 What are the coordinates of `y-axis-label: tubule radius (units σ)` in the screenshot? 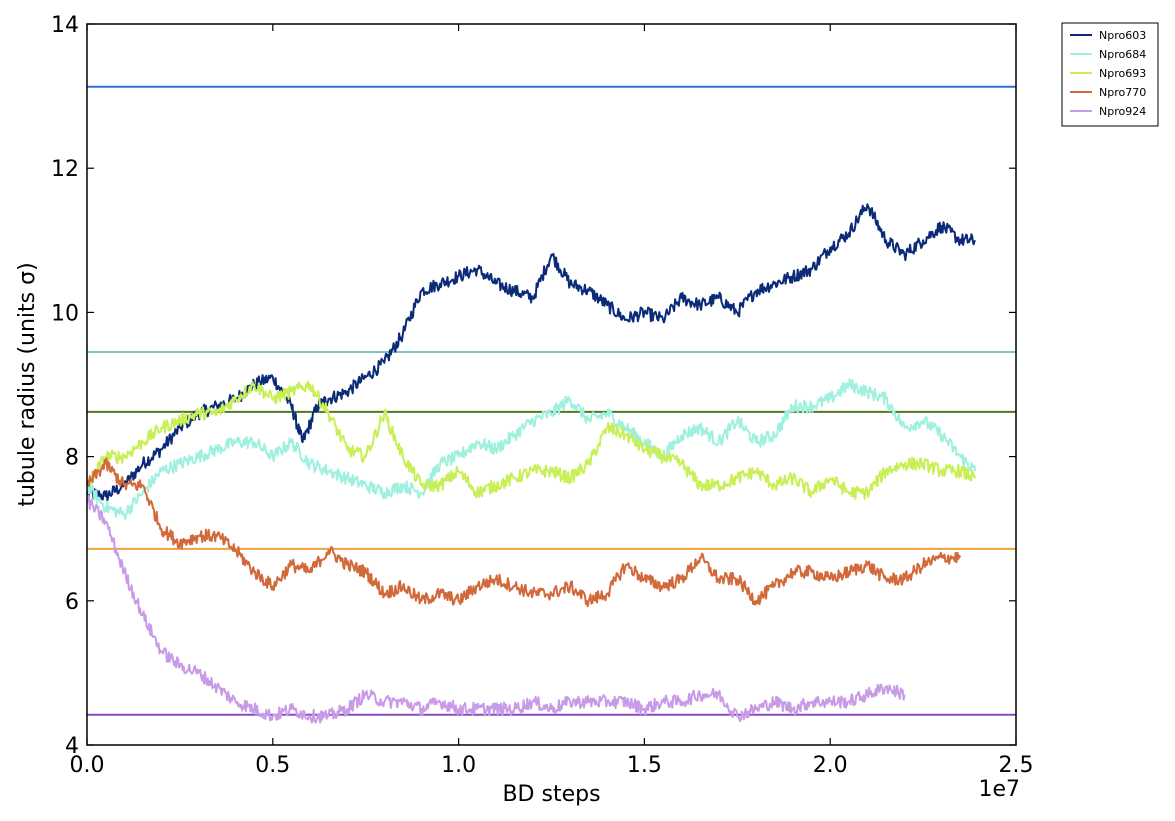 It's located at (27, 384).